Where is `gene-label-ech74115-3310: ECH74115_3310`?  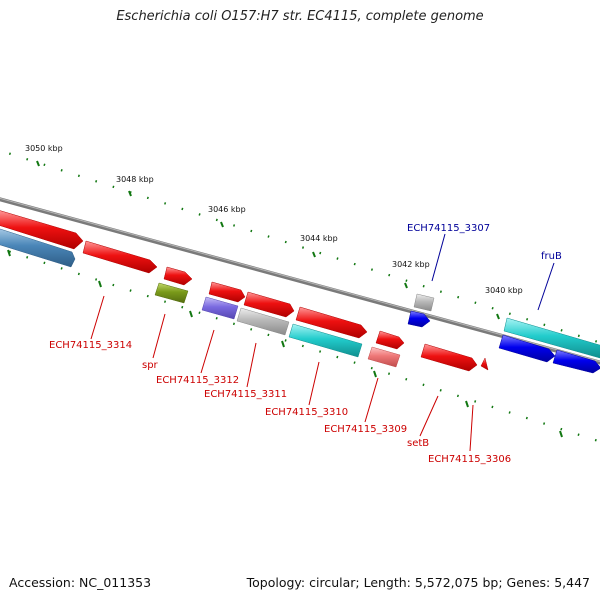
gene-label-ech74115-3310: ECH74115_3310 is located at coordinates (306, 412).